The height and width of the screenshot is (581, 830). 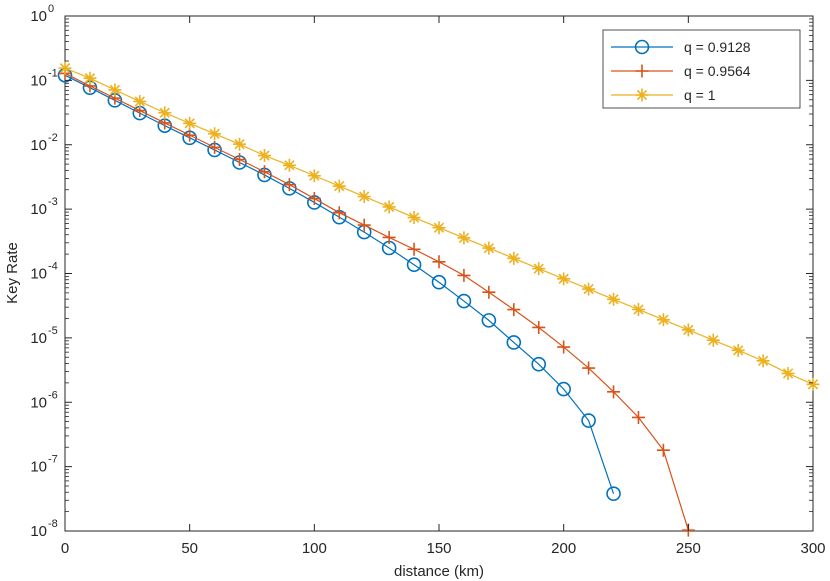 I want to click on legend-item: q = 0.9564, so click(x=681, y=71).